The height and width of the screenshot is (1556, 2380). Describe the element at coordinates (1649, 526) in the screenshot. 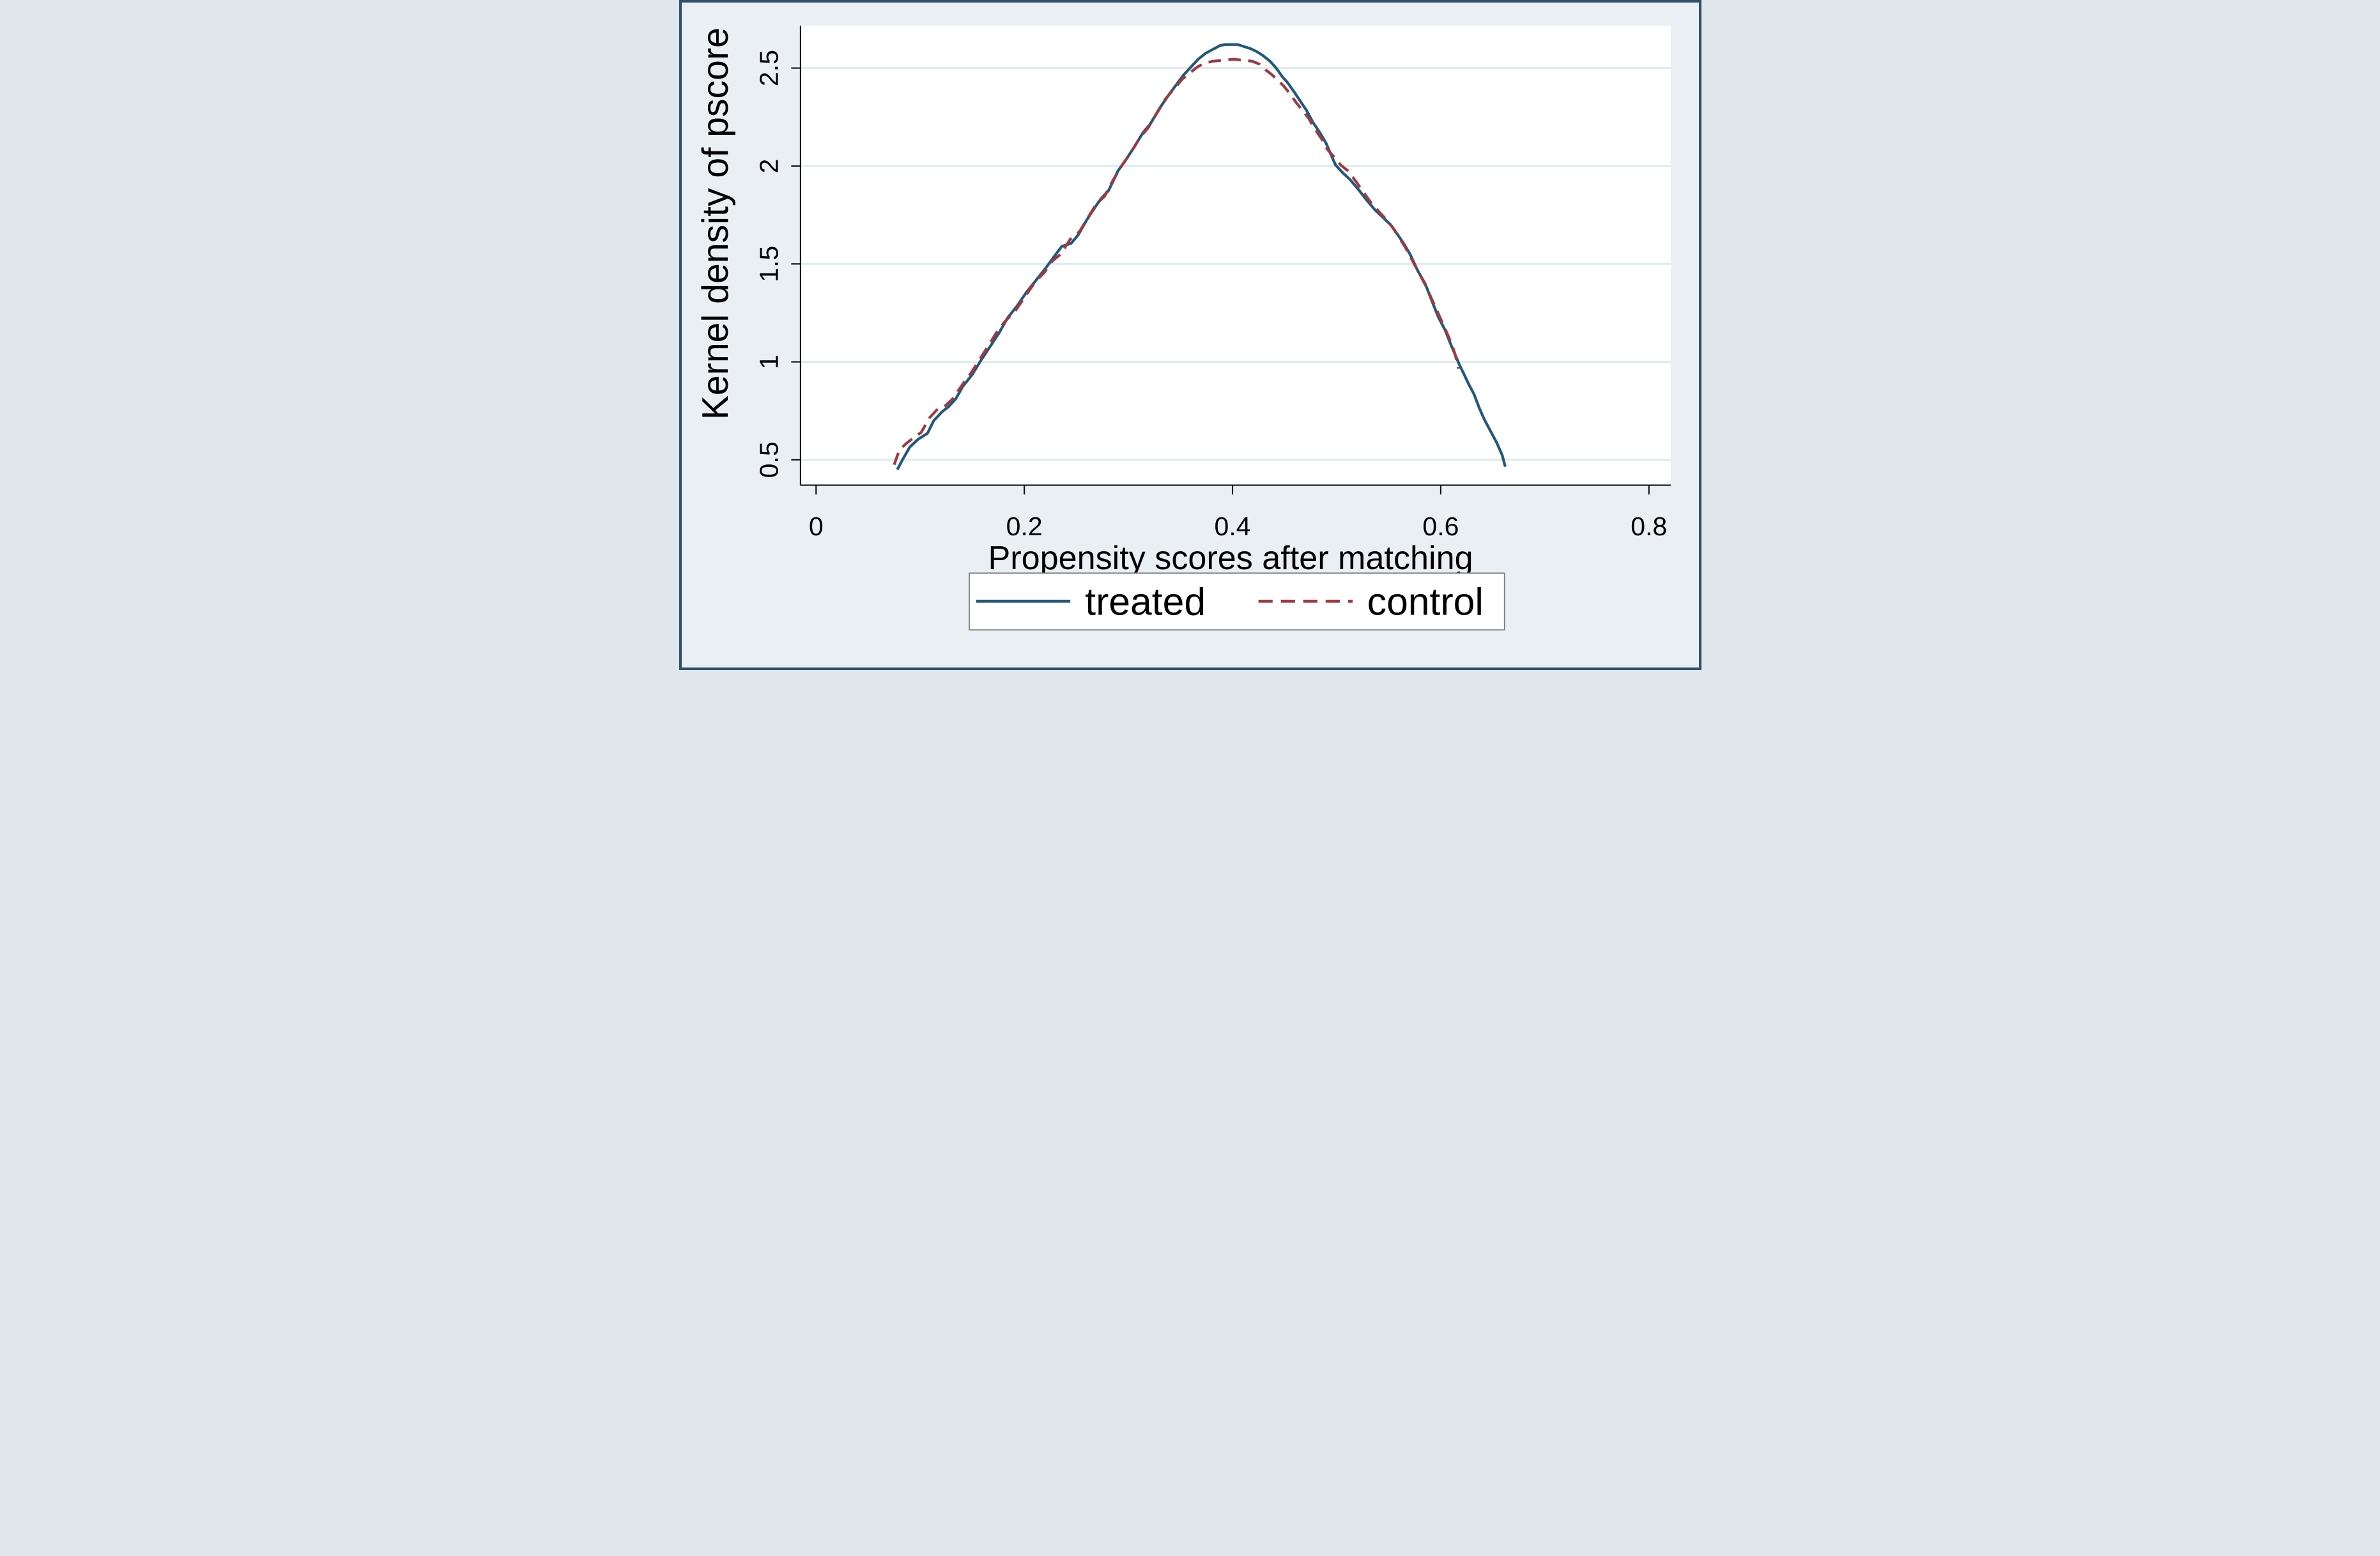

I see `x-tick-label: 0.8` at that location.